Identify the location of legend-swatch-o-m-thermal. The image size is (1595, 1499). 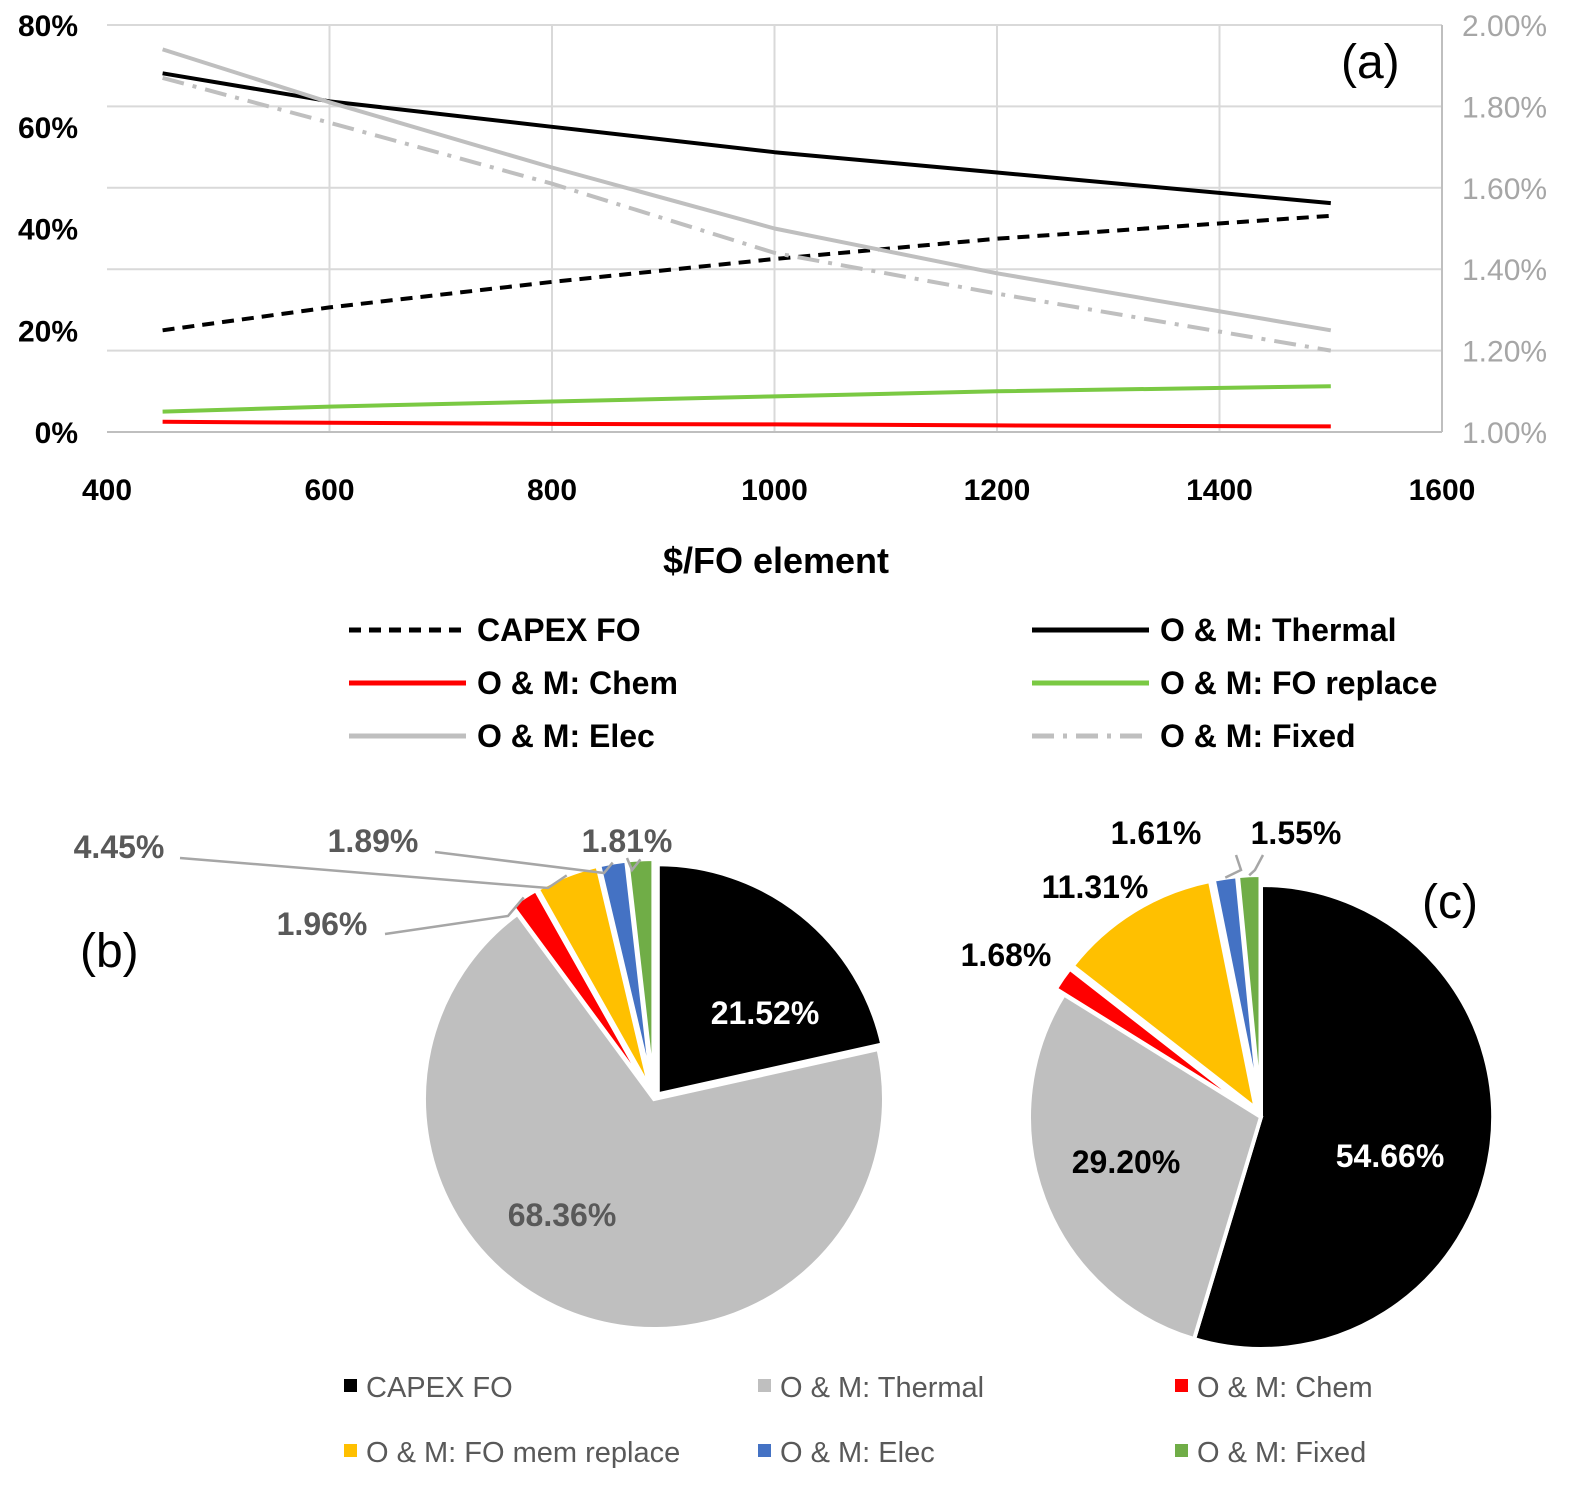
(764, 1385).